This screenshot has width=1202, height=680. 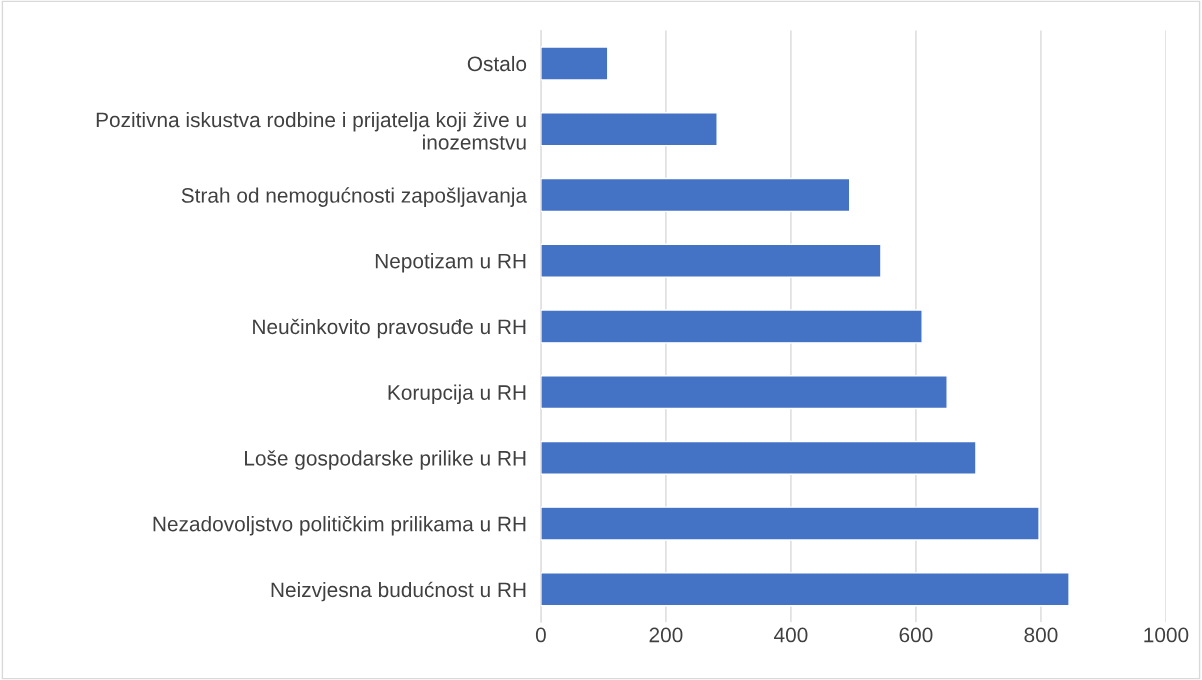 What do you see at coordinates (916, 635) in the screenshot?
I see `x-tick-label: 600` at bounding box center [916, 635].